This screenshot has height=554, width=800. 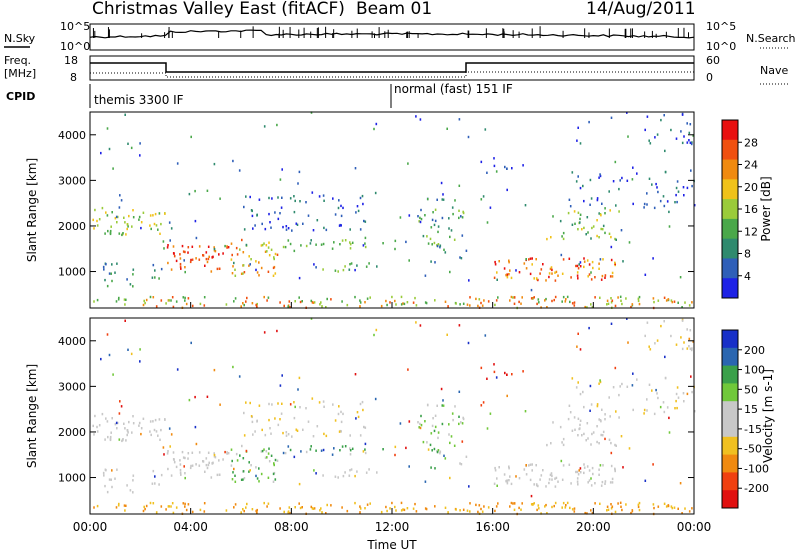 I want to click on date-label: 14/Aug/2011, so click(x=641, y=9).